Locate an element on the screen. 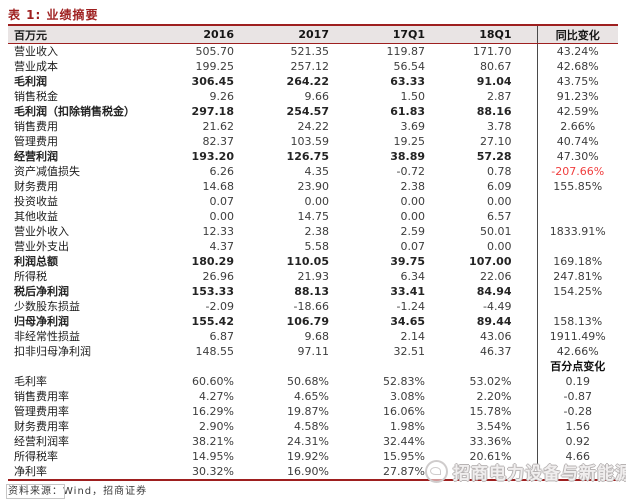  yoy-change-cell: 1833.91% is located at coordinates (577, 231).